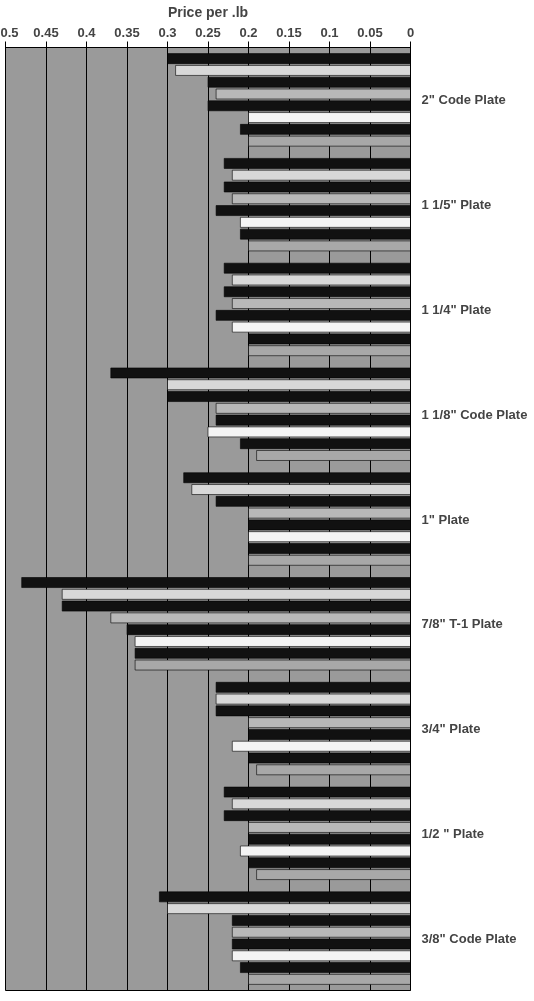  What do you see at coordinates (208, 32) in the screenshot?
I see `x-tick-label: 0.25` at bounding box center [208, 32].